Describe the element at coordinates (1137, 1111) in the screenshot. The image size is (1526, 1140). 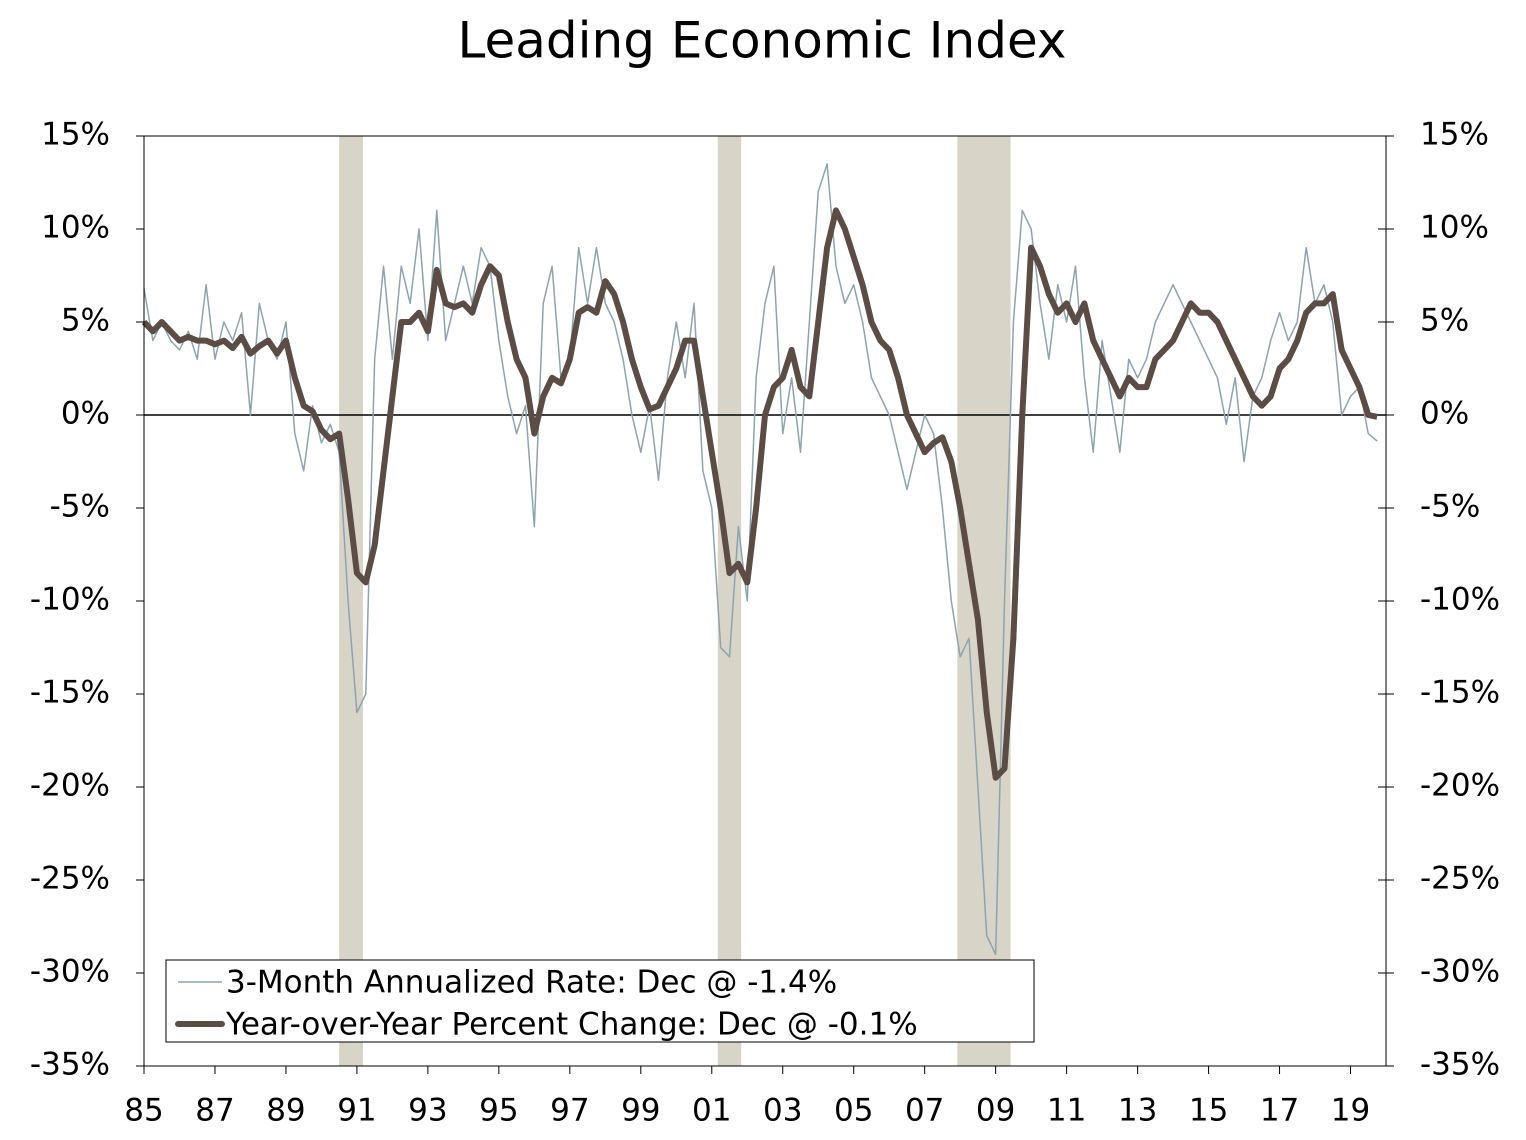
I see `x-tick-label: 13` at that location.